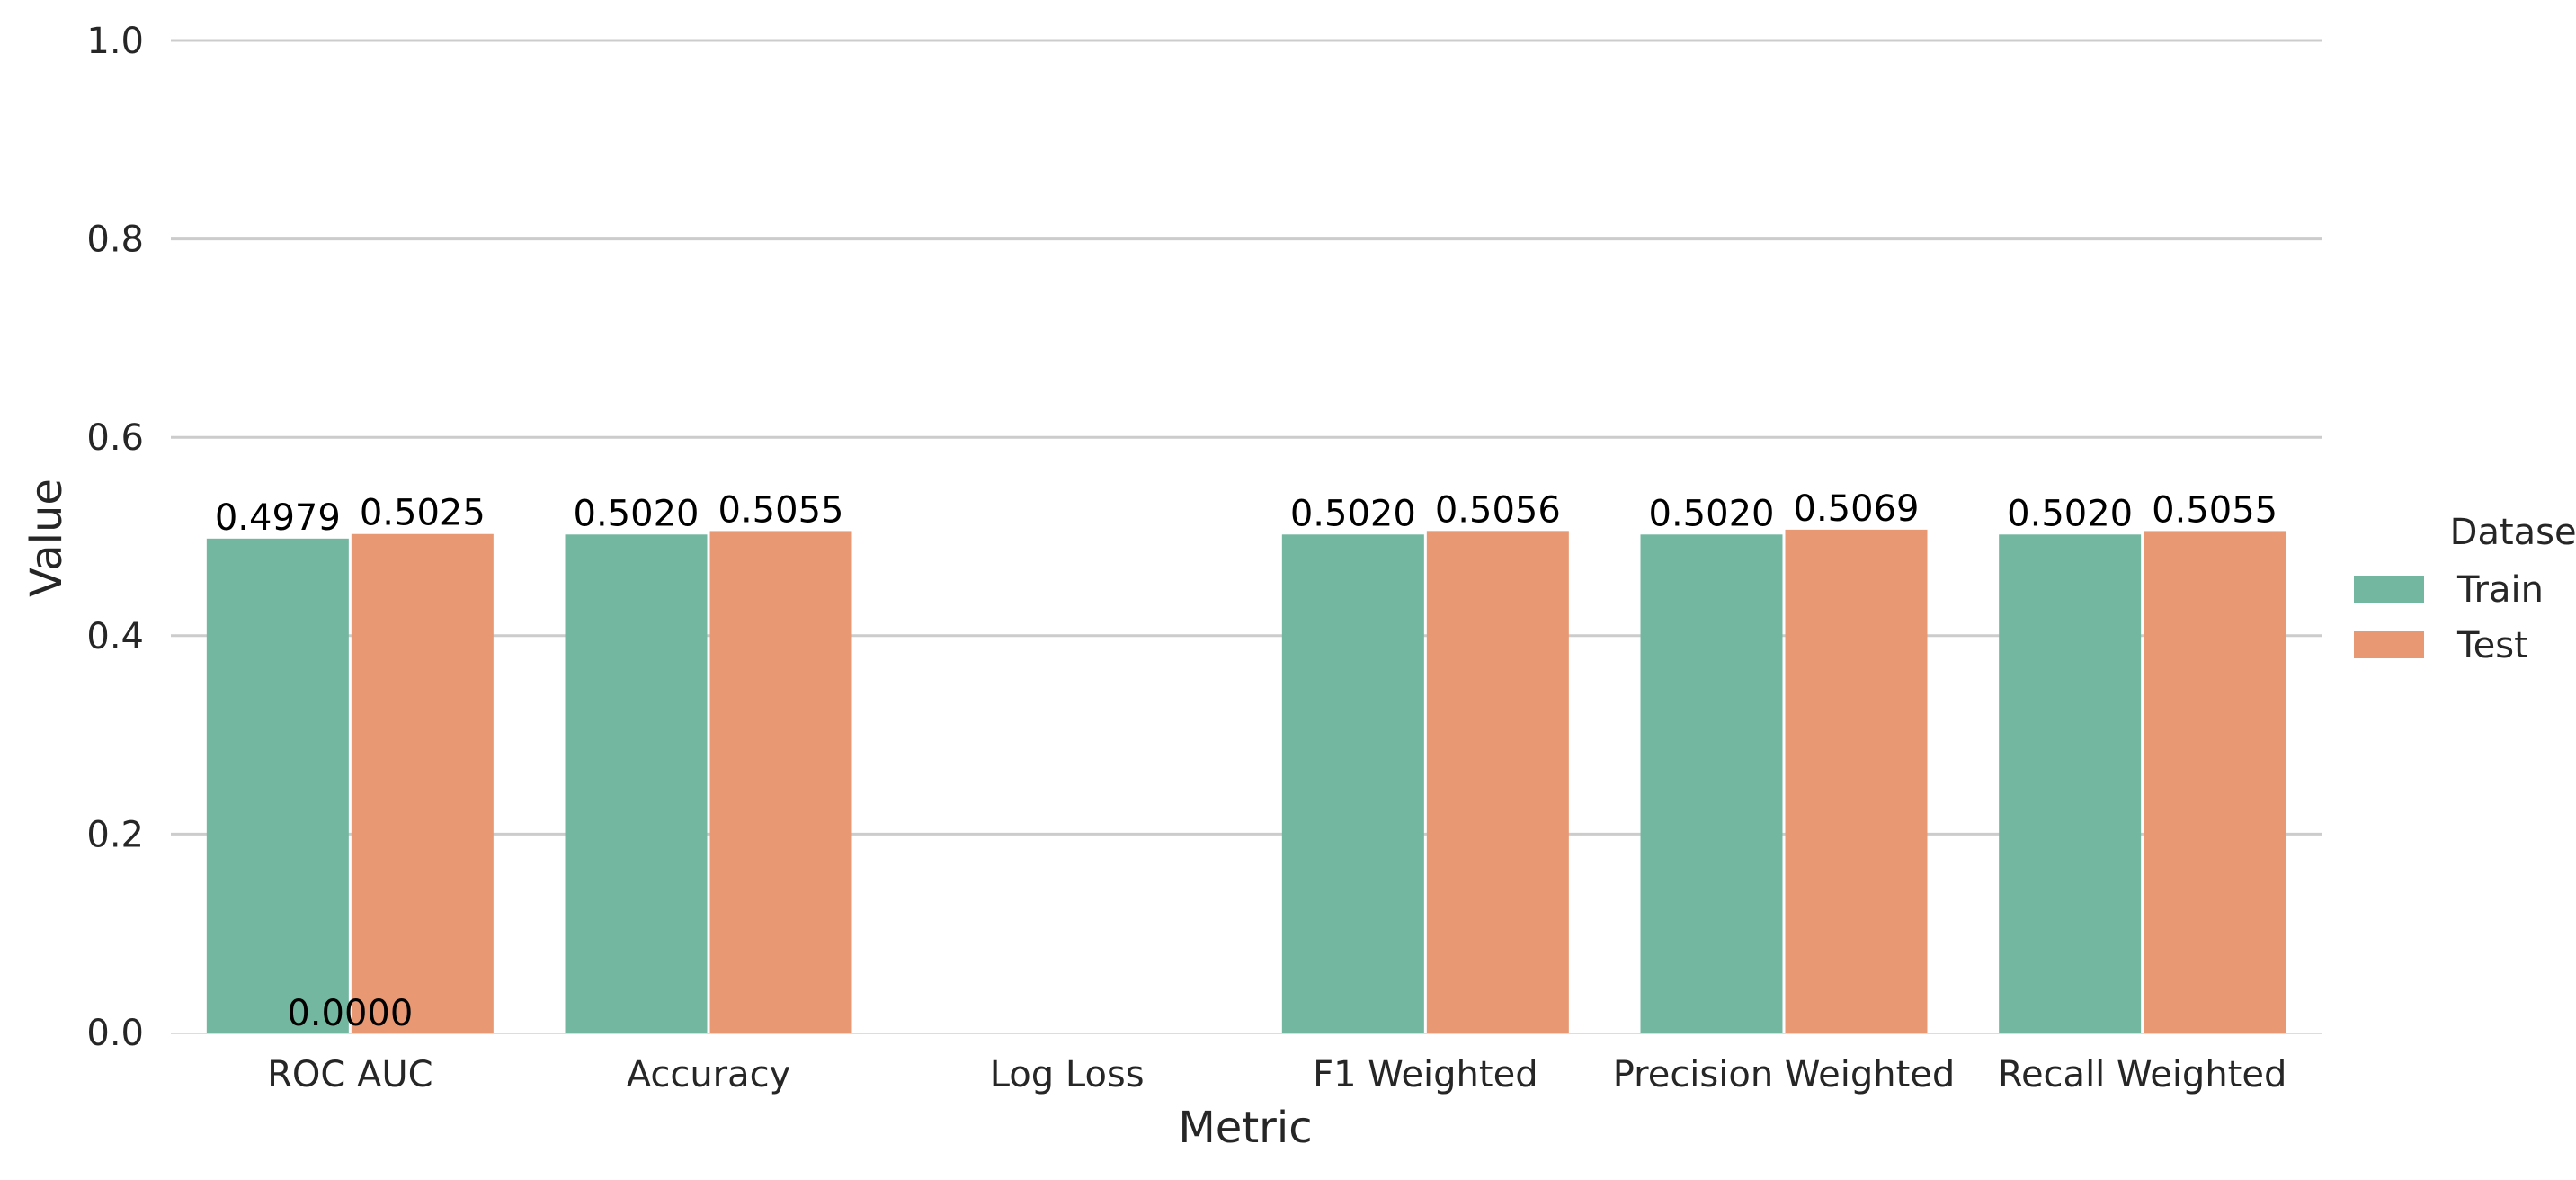 The image size is (2576, 1180). Describe the element at coordinates (1245, 1128) in the screenshot. I see `x-axis-title: Metric` at that location.